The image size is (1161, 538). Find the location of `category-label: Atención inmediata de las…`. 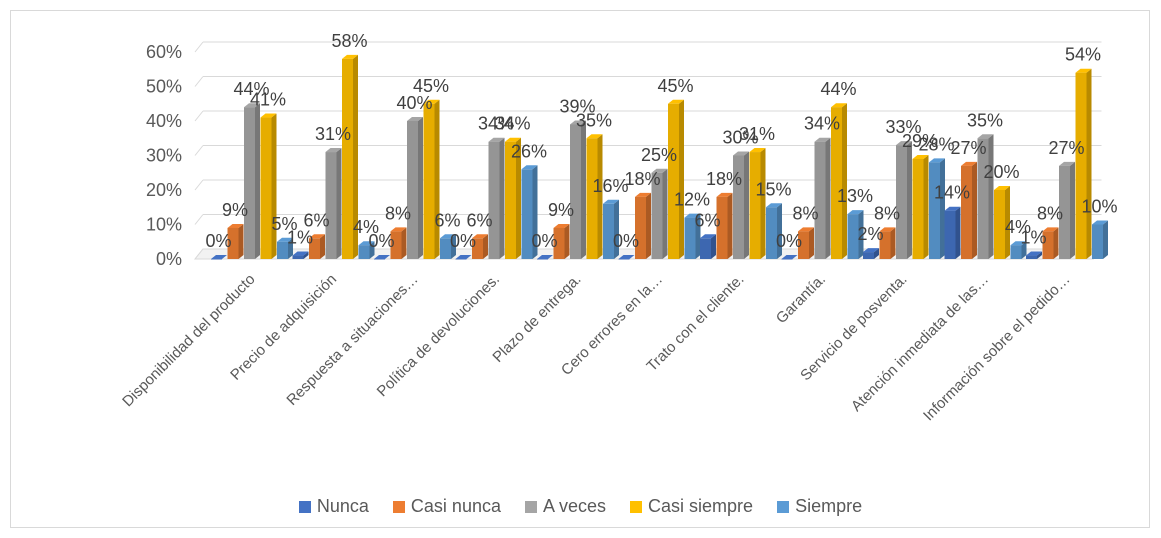

category-label: Atención inmediata de las… is located at coordinates (920, 343).